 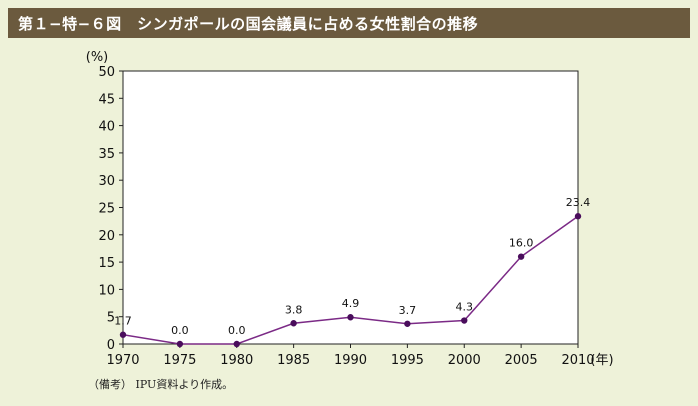 What do you see at coordinates (236, 344) in the screenshot?
I see `data-point-1980` at bounding box center [236, 344].